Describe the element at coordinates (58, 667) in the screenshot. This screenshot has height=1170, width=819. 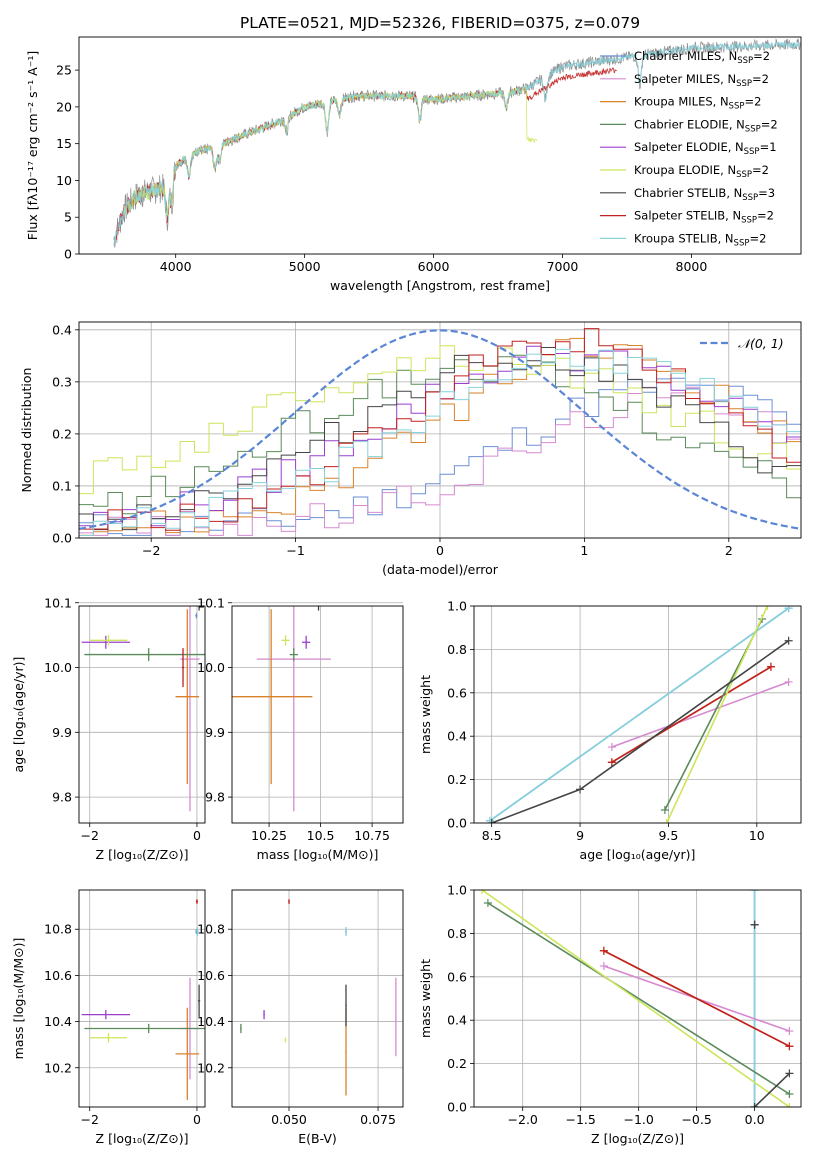
I see `y-tick-label: 10.0` at that location.